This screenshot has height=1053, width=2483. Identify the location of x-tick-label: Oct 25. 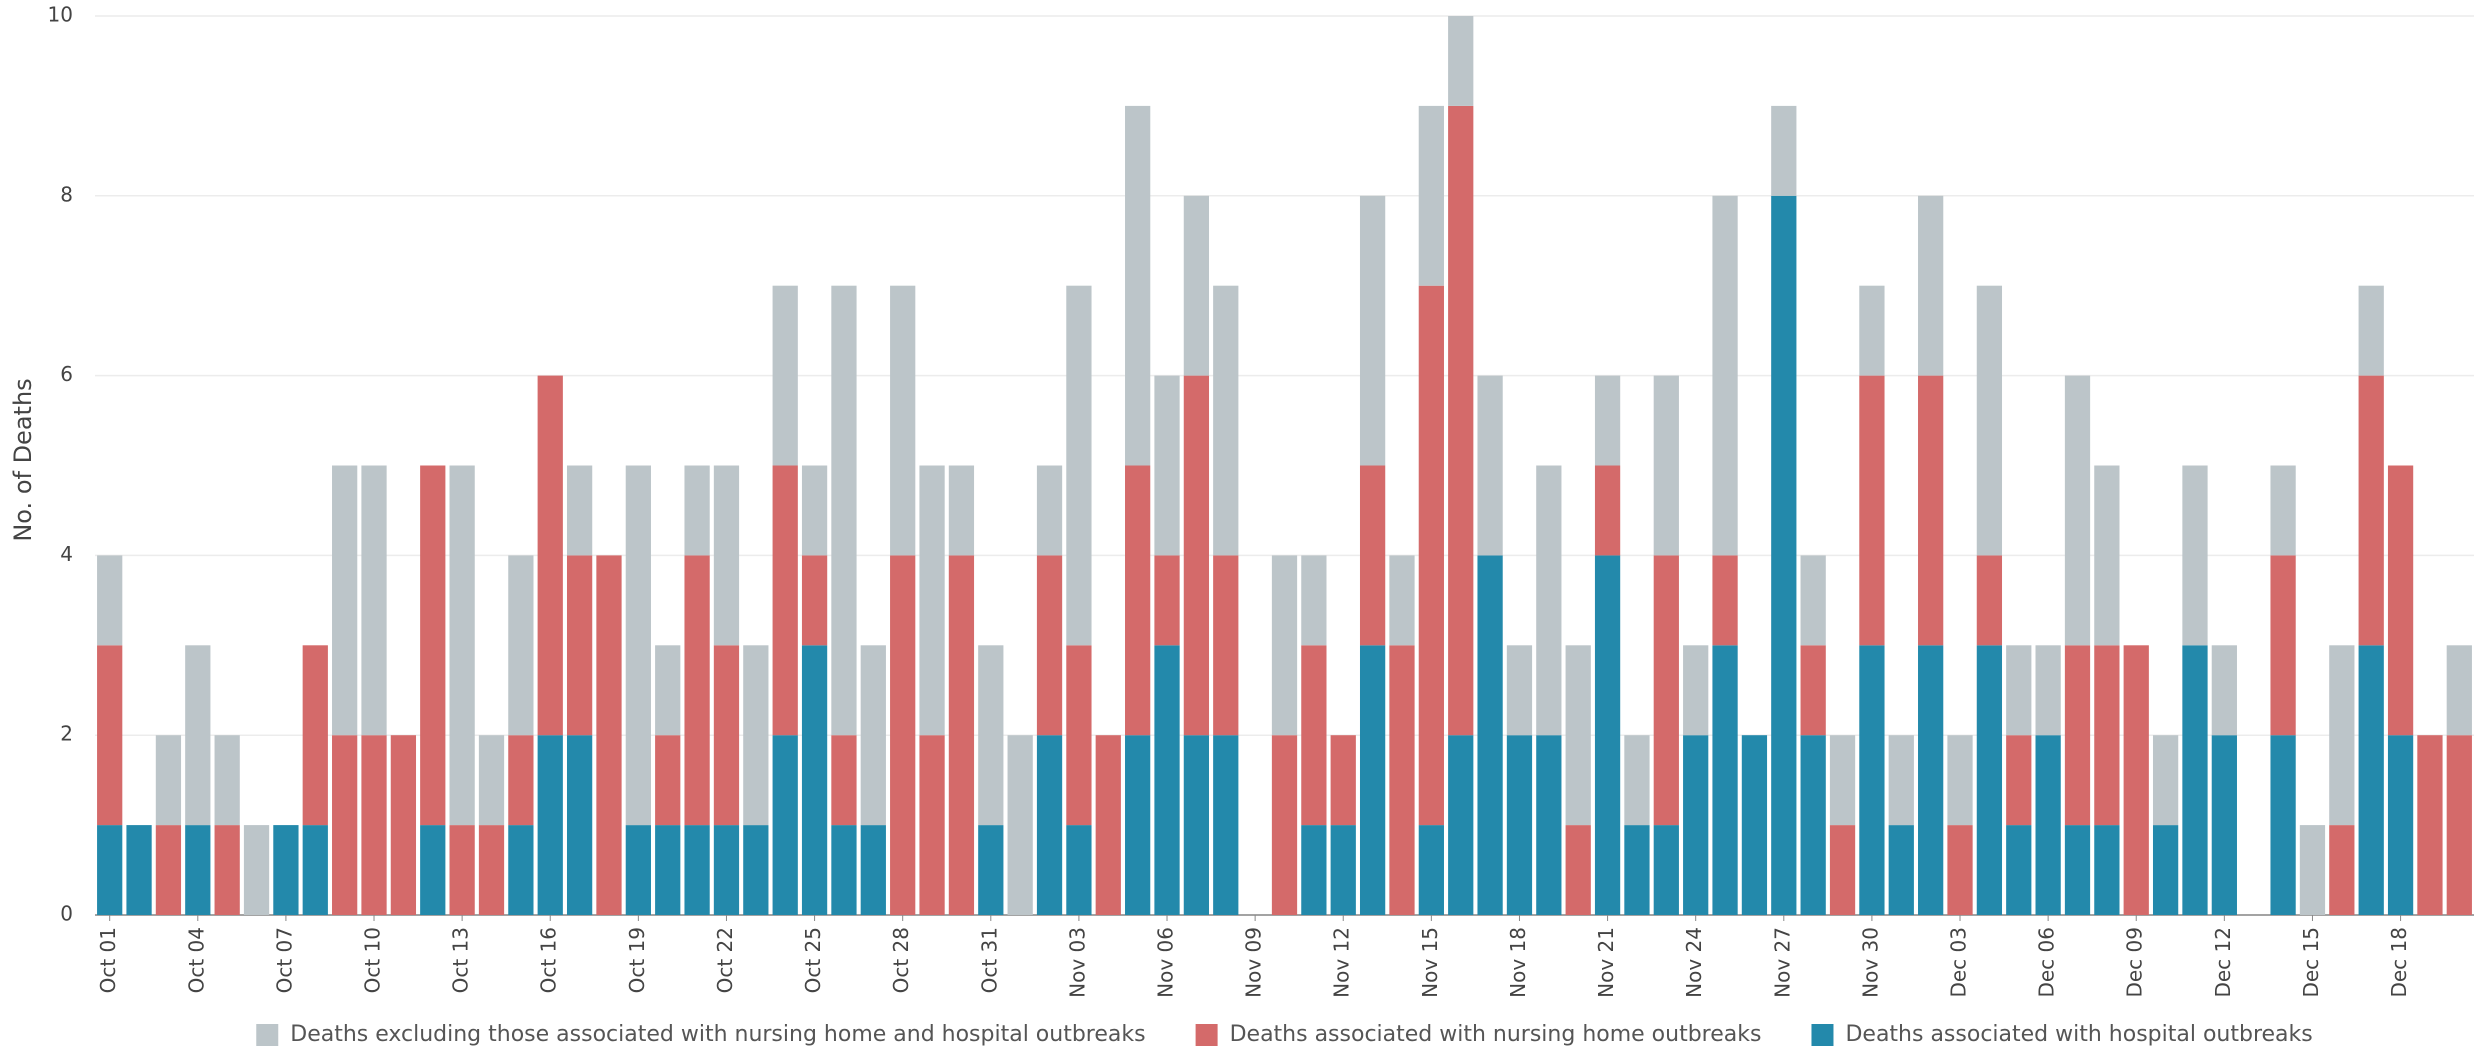
(813, 960).